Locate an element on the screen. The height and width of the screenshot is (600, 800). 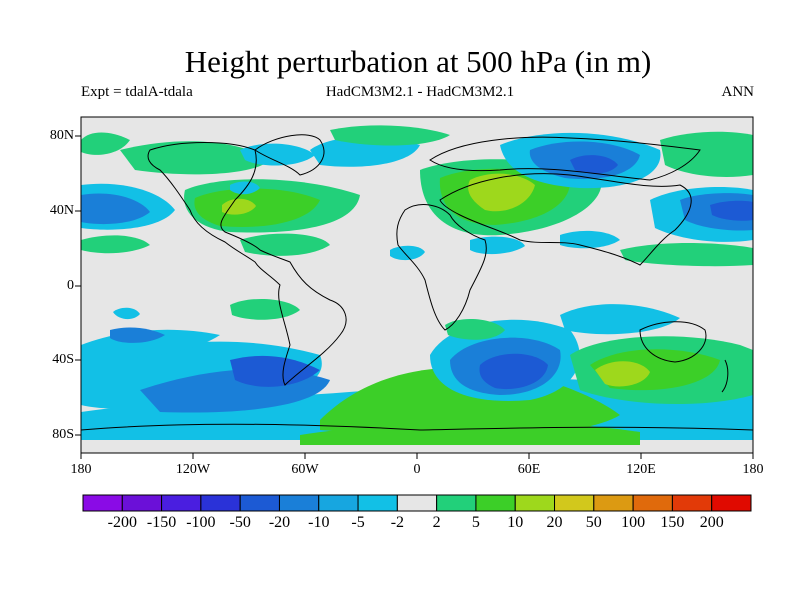
colorbar-label: -200 is located at coordinates (122, 522).